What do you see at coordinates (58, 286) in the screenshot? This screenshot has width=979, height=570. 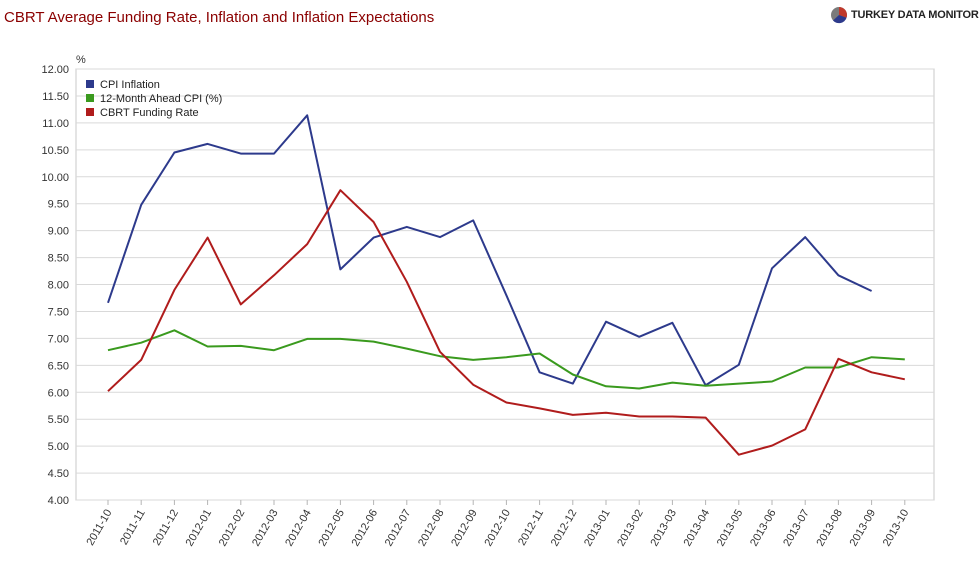 I see `y-tick-label: 8.00` at bounding box center [58, 286].